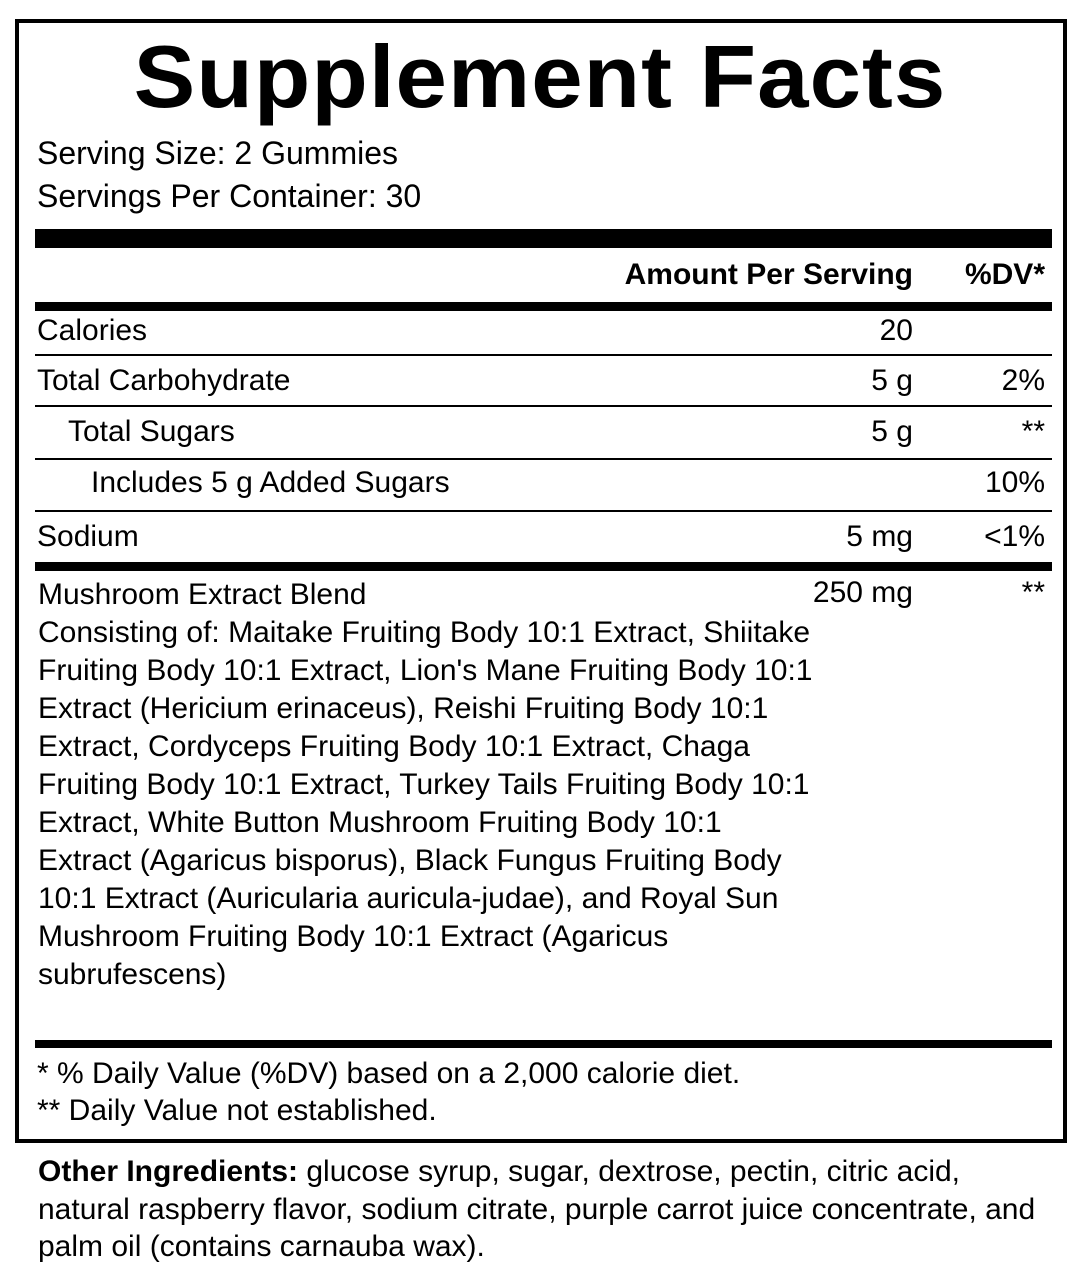 Image resolution: width=1080 pixels, height=1286 pixels. Describe the element at coordinates (1014, 536) in the screenshot. I see `row-dv-sodium: <1%` at that location.